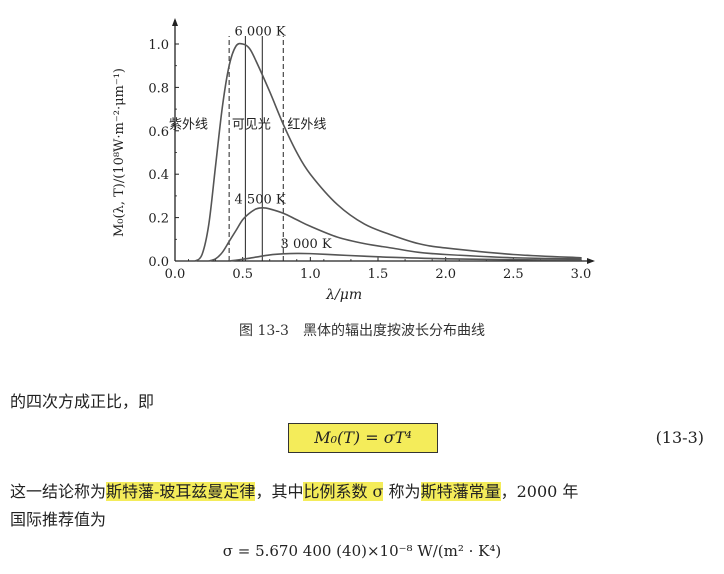 The image size is (724, 574). Describe the element at coordinates (58, 519) in the screenshot. I see `text-line-4: 国际推荐值为` at that location.